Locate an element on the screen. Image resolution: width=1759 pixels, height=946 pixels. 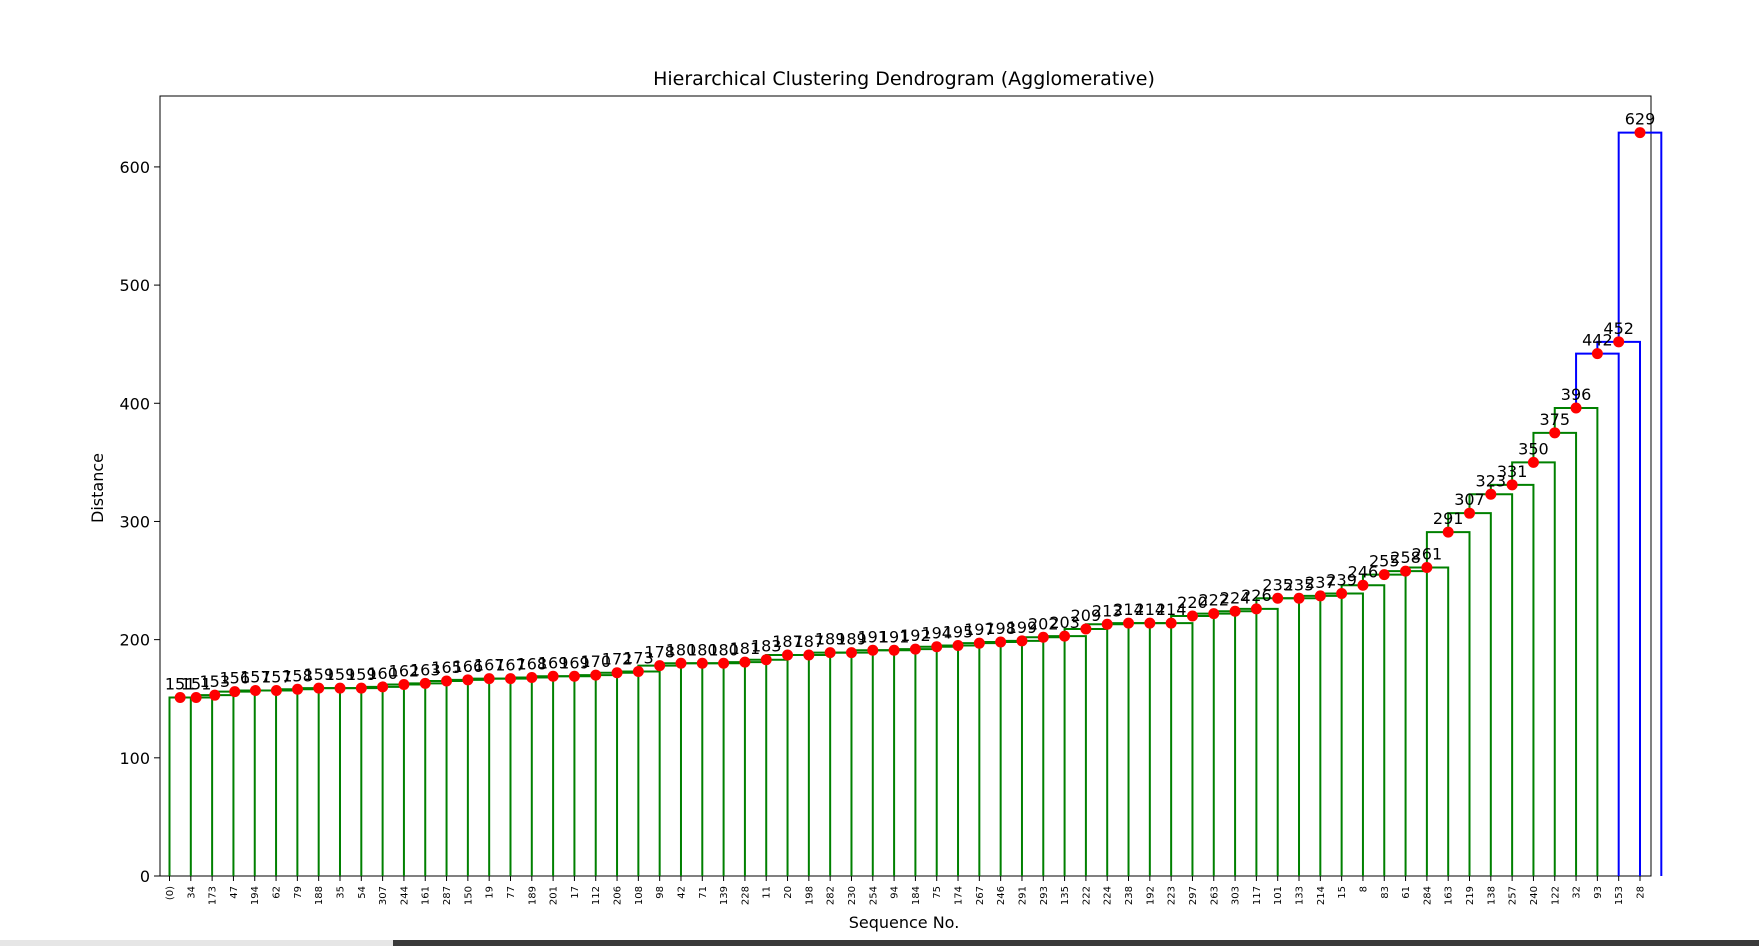
merge-label: 331 is located at coordinates (1512, 471).